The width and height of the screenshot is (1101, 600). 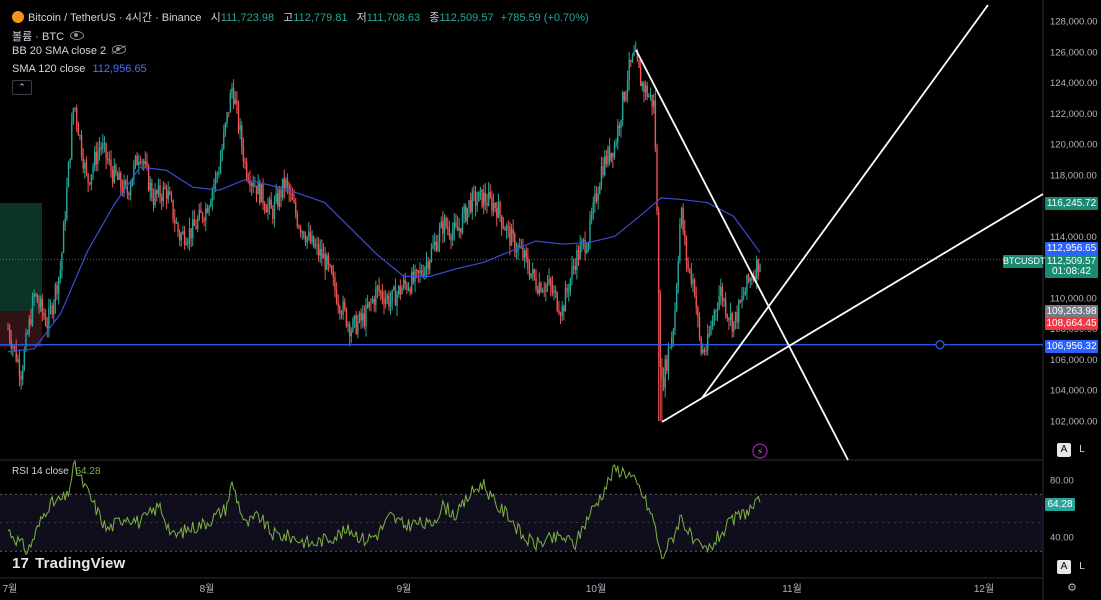 I want to click on bb-legend: BB 20 SMA close 2, so click(x=69, y=51).